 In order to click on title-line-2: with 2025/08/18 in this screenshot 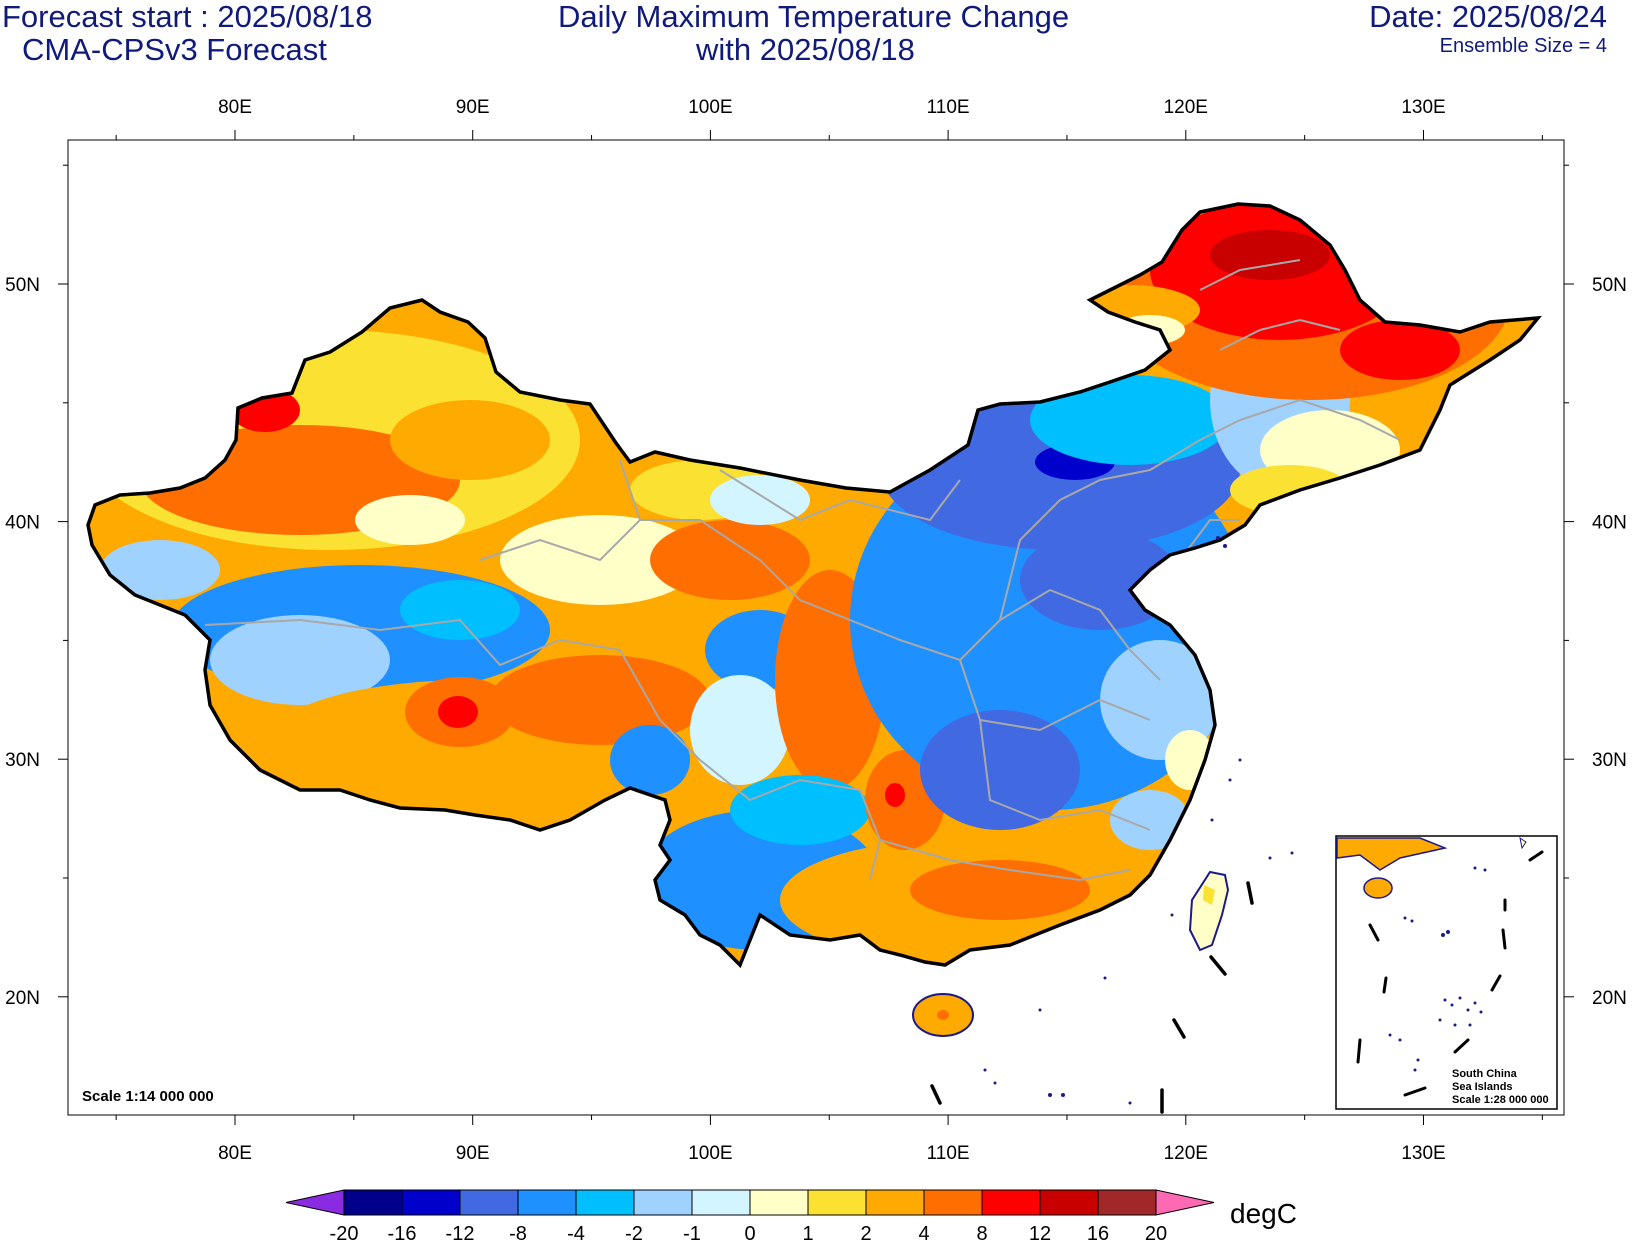, I will do `click(805, 49)`.